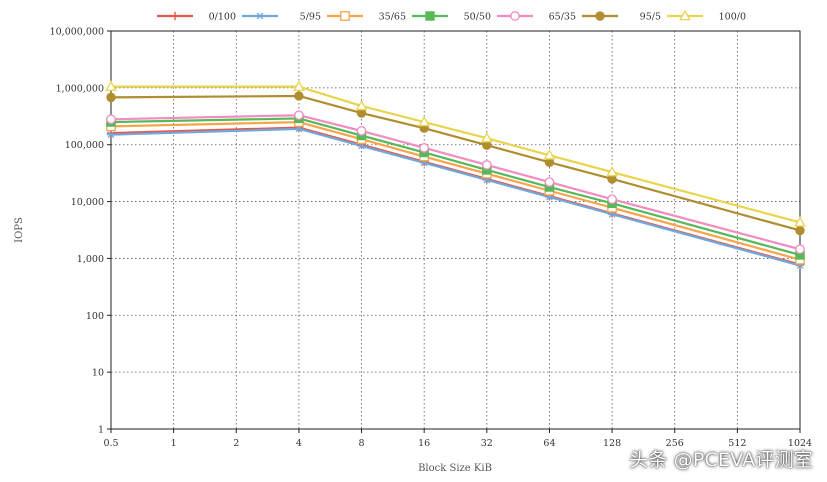 This screenshot has height=482, width=827. Describe the element at coordinates (392, 17) in the screenshot. I see `legend-label: 35/65` at that location.